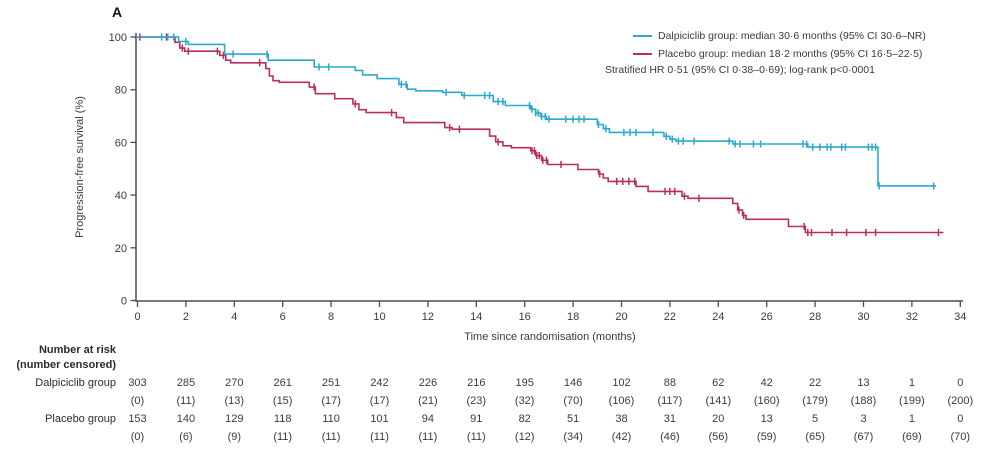 The width and height of the screenshot is (982, 457). Describe the element at coordinates (234, 383) in the screenshot. I see `risk-count: 270` at that location.